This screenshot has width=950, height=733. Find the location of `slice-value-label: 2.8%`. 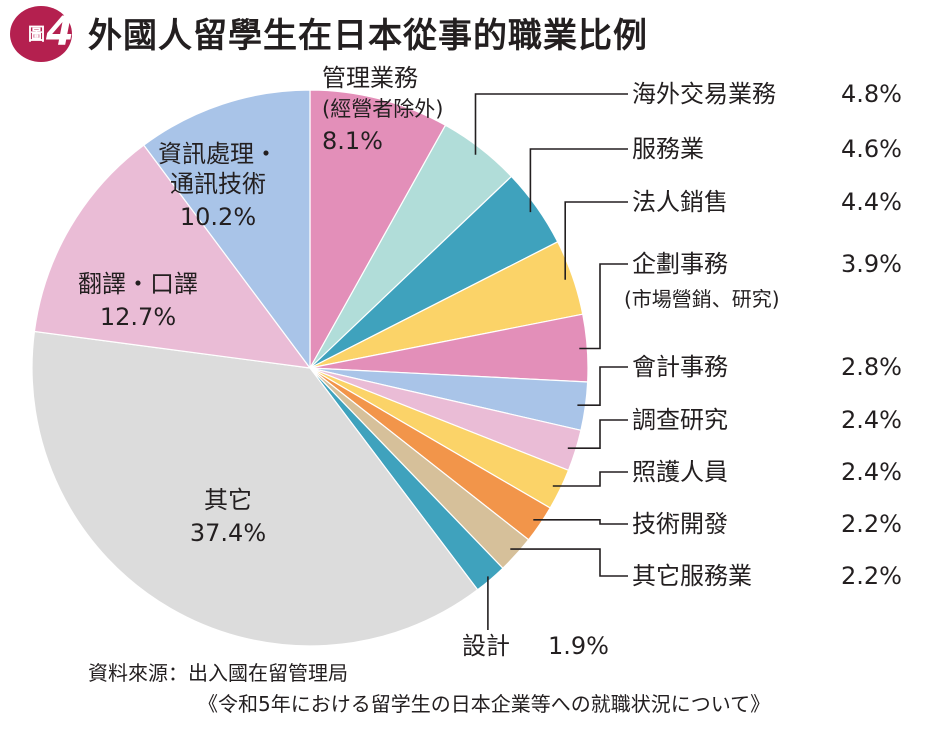

slice-value-label: 2.8% is located at coordinates (871, 367).